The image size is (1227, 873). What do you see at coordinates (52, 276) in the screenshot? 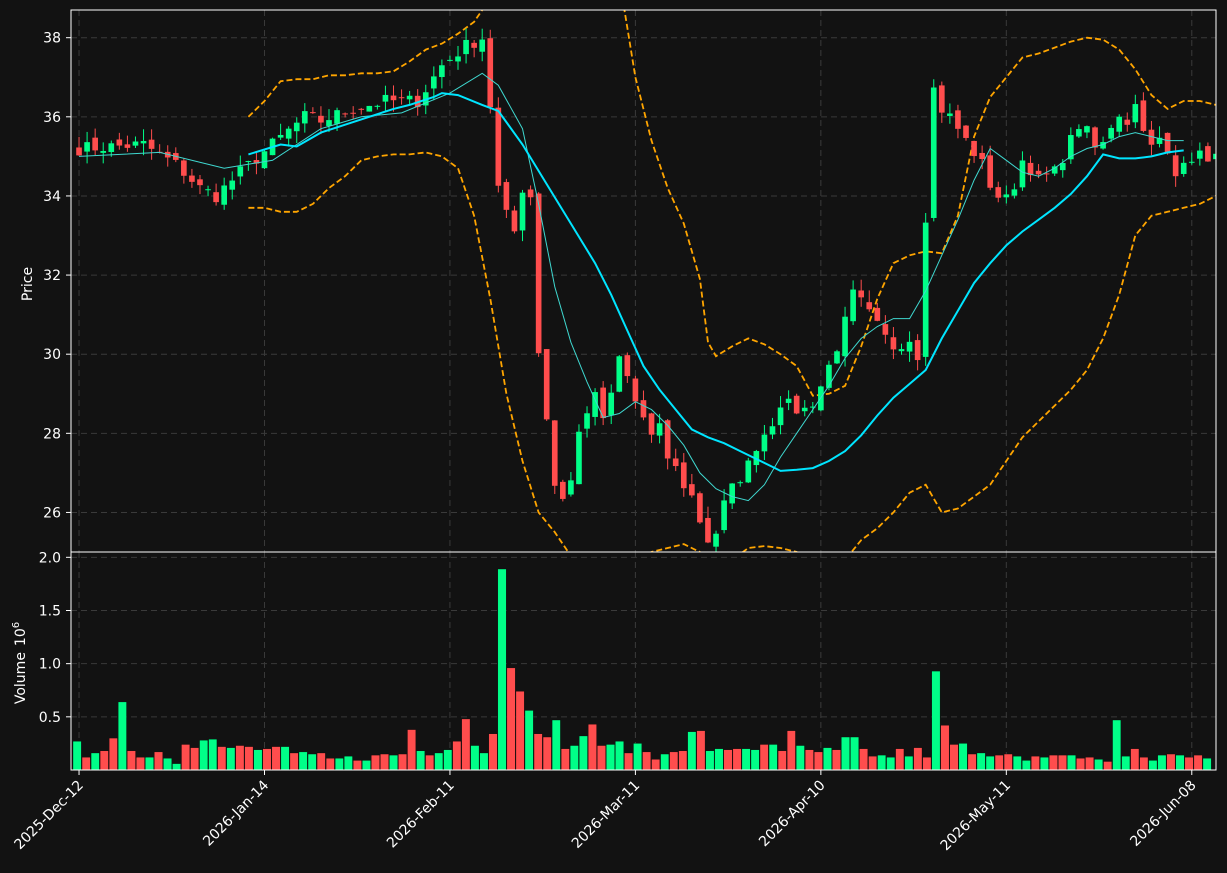
I see `price-tick-label: 32` at bounding box center [52, 276].